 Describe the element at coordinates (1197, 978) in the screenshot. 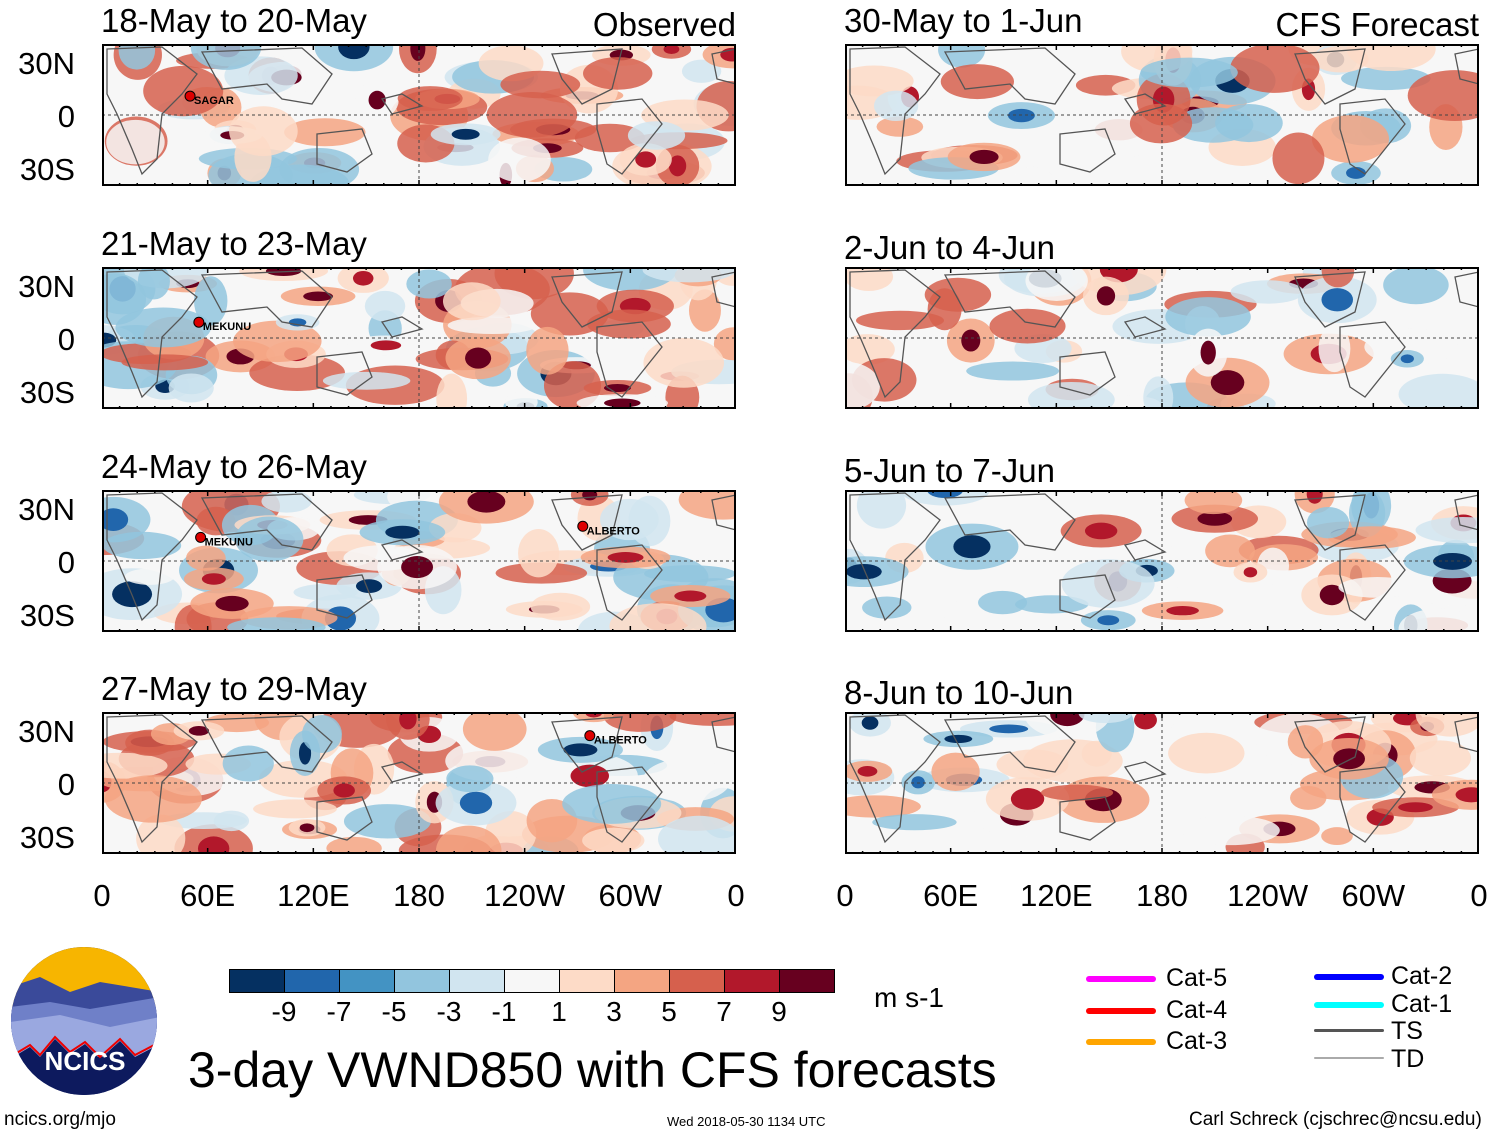

I see `legend-label: Cat-5` at that location.